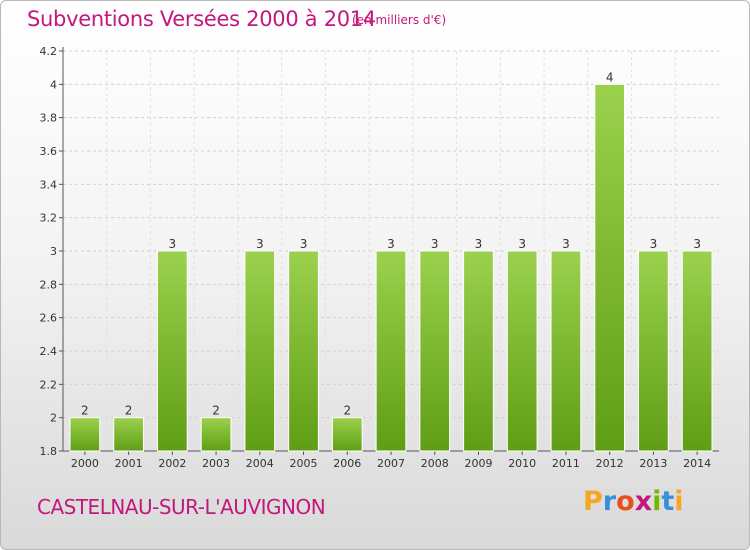 Image resolution: width=750 pixels, height=550 pixels. What do you see at coordinates (260, 463) in the screenshot?
I see `x-tick-label: 2004` at bounding box center [260, 463].